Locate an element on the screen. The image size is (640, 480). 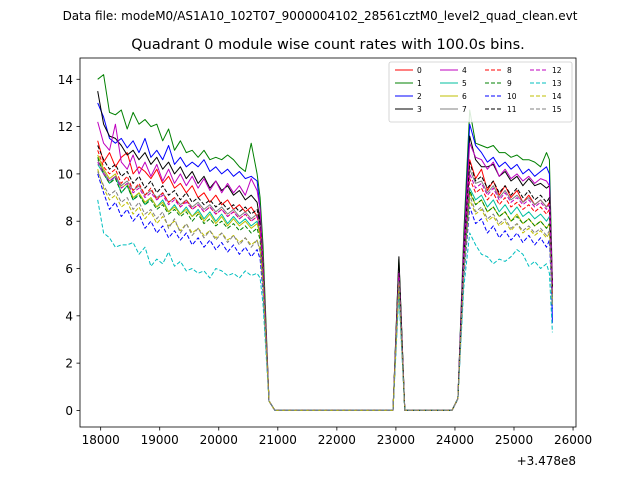
x-tick-label: 24000 is located at coordinates (455, 440).